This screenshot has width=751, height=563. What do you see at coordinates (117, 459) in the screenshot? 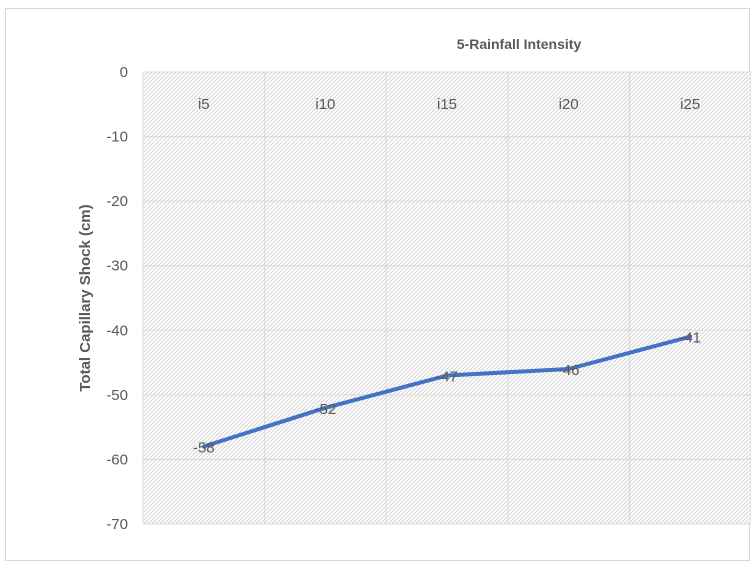
I see `y-tick-label: -60` at bounding box center [117, 459].